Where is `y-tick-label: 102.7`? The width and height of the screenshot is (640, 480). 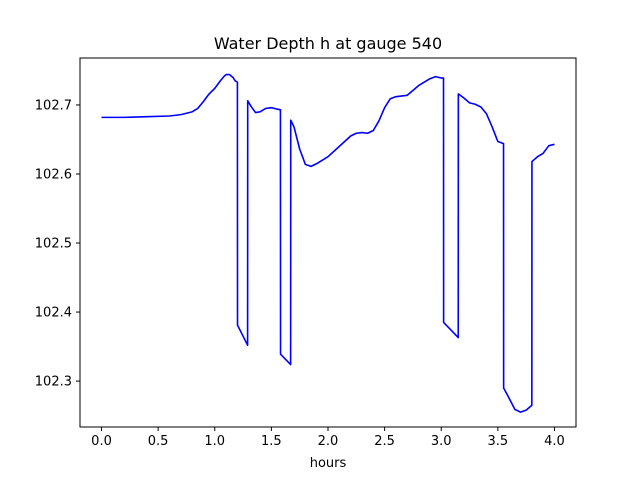
y-tick-label: 102.7 is located at coordinates (53, 105).